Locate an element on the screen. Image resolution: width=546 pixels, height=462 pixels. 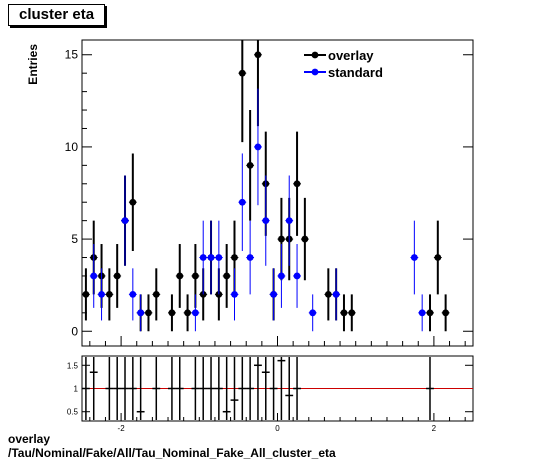
legend-label-standard: standard is located at coordinates (355, 72).